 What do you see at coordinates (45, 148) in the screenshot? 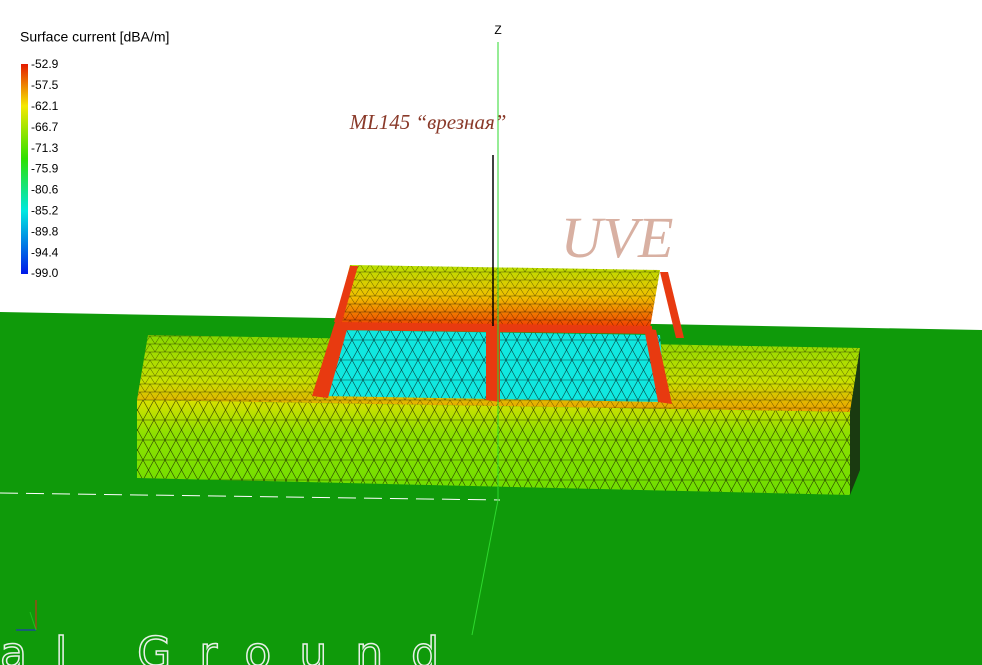
I see `colorbar-label: -71.3` at bounding box center [45, 148].